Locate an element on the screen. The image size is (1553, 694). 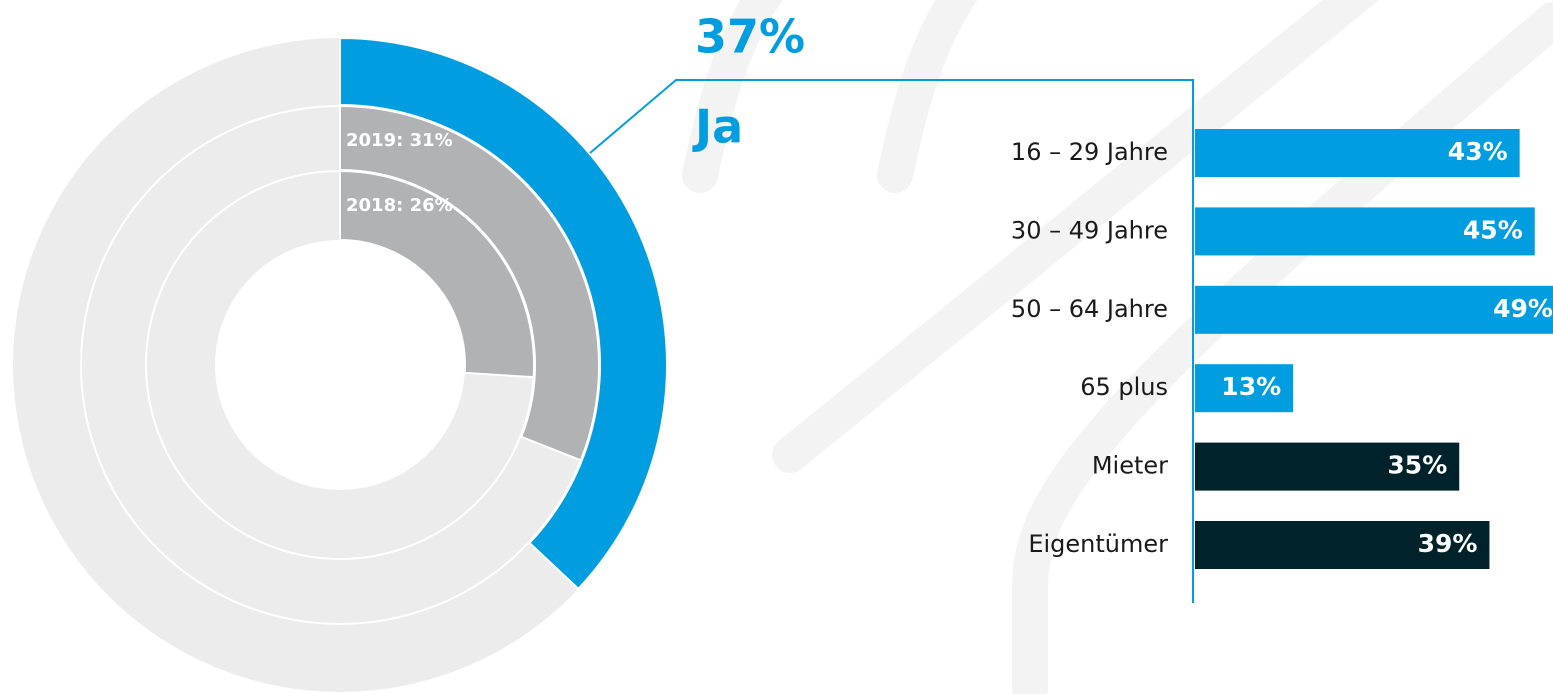
donut-segment is located at coordinates (437, 274).